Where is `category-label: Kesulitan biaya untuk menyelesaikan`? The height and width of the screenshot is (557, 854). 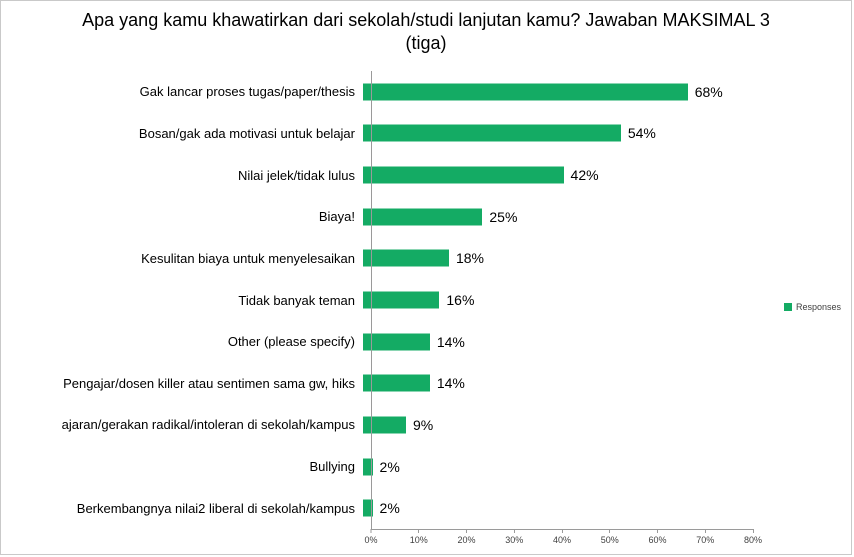
category-label: Kesulitan biaya untuk menyelesaikan is located at coordinates (248, 258).